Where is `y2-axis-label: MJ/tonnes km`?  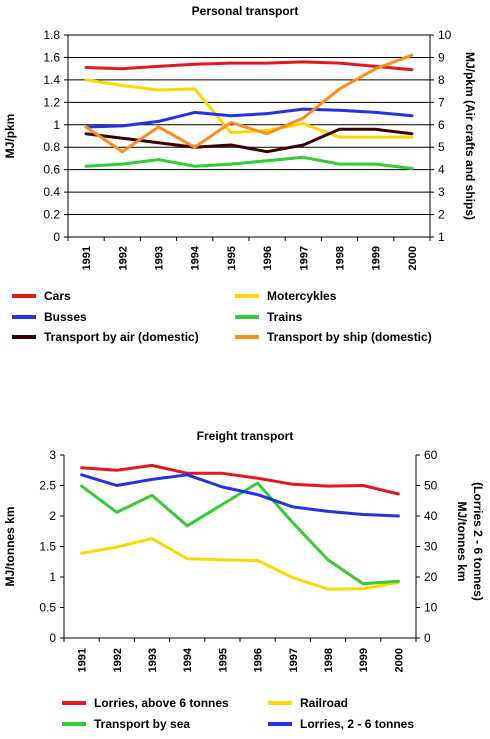
y2-axis-label: MJ/tonnes km is located at coordinates (462, 541).